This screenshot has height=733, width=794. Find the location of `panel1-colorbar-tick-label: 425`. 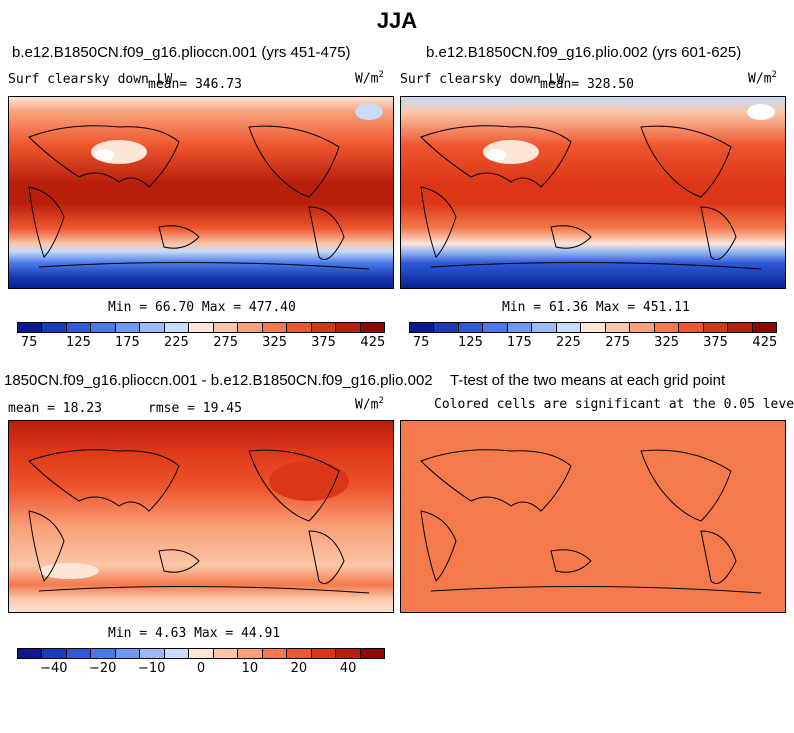

panel1-colorbar-tick-label: 425 is located at coordinates (373, 342).